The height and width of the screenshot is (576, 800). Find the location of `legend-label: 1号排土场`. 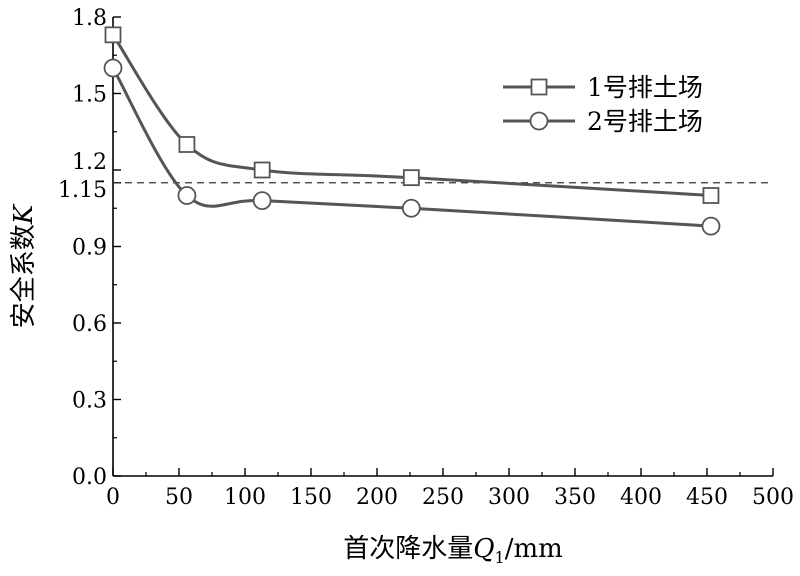

legend-label: 1号排土场 is located at coordinates (645, 87).